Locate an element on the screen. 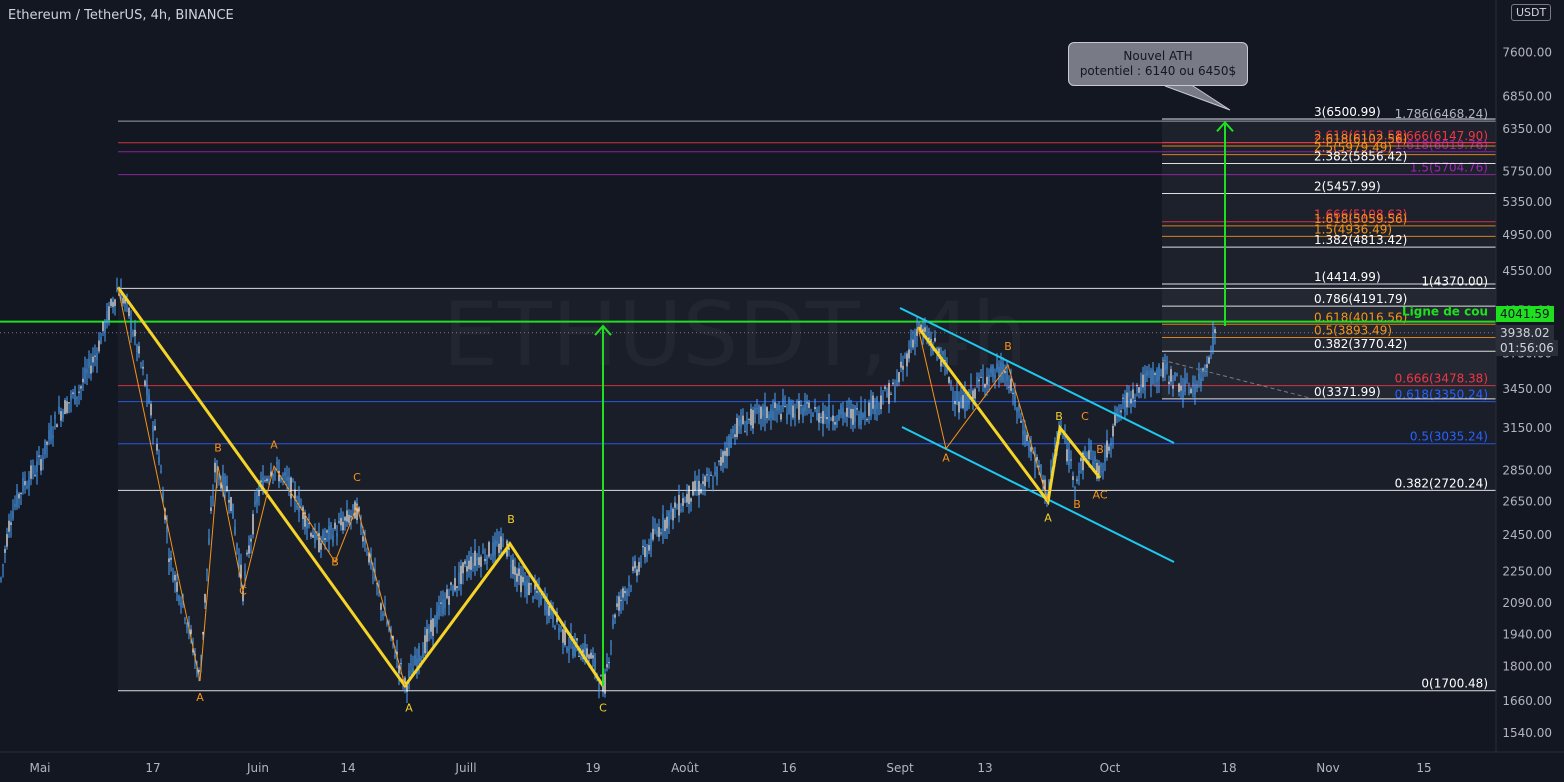 The height and width of the screenshot is (782, 1564). elliott-wave-right is located at coordinates (1009, 416).